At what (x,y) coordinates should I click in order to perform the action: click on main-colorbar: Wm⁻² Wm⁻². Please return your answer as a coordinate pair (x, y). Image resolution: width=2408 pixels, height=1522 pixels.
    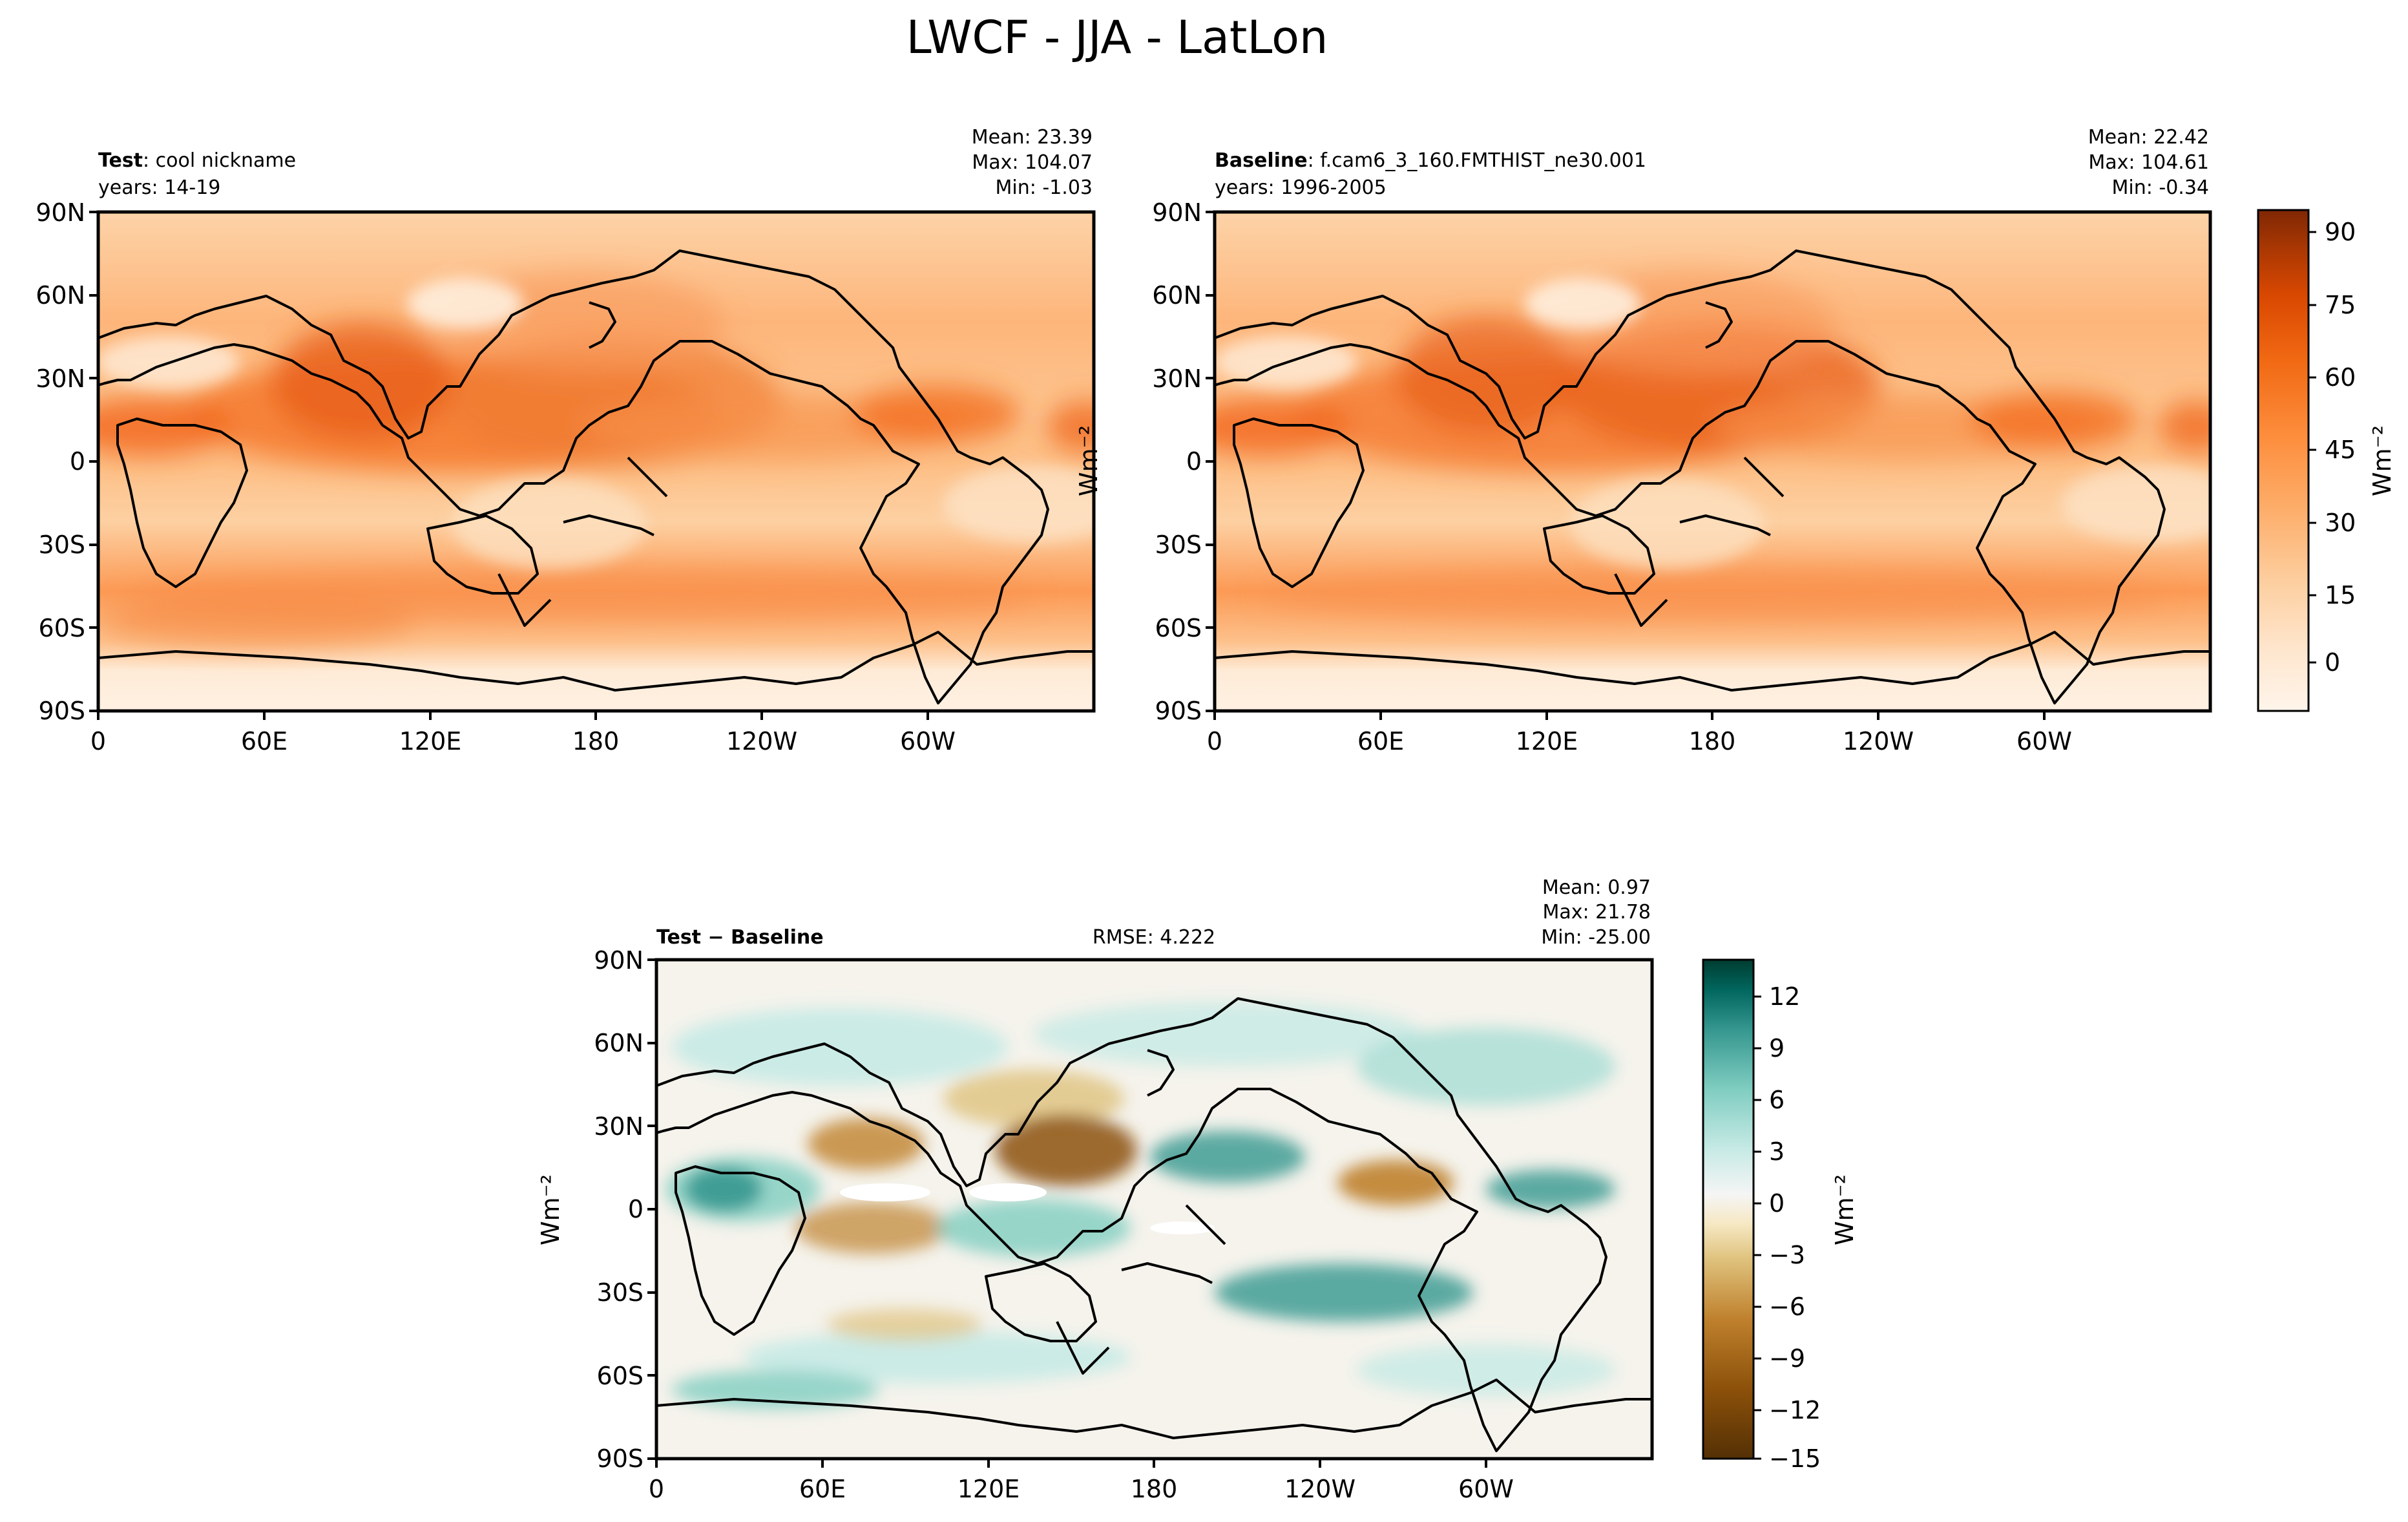
    Looking at the image, I should click on (1735, 460).